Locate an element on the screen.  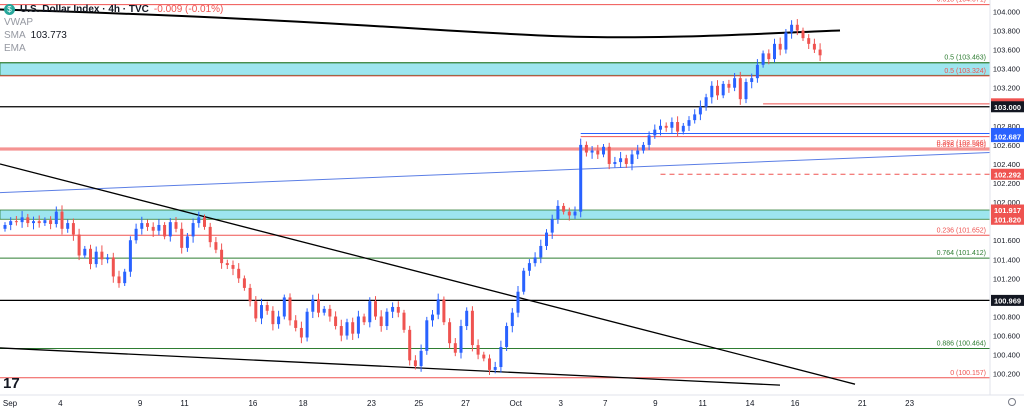
fib-level-label: 0.618 (102.548) is located at coordinates (961, 145).